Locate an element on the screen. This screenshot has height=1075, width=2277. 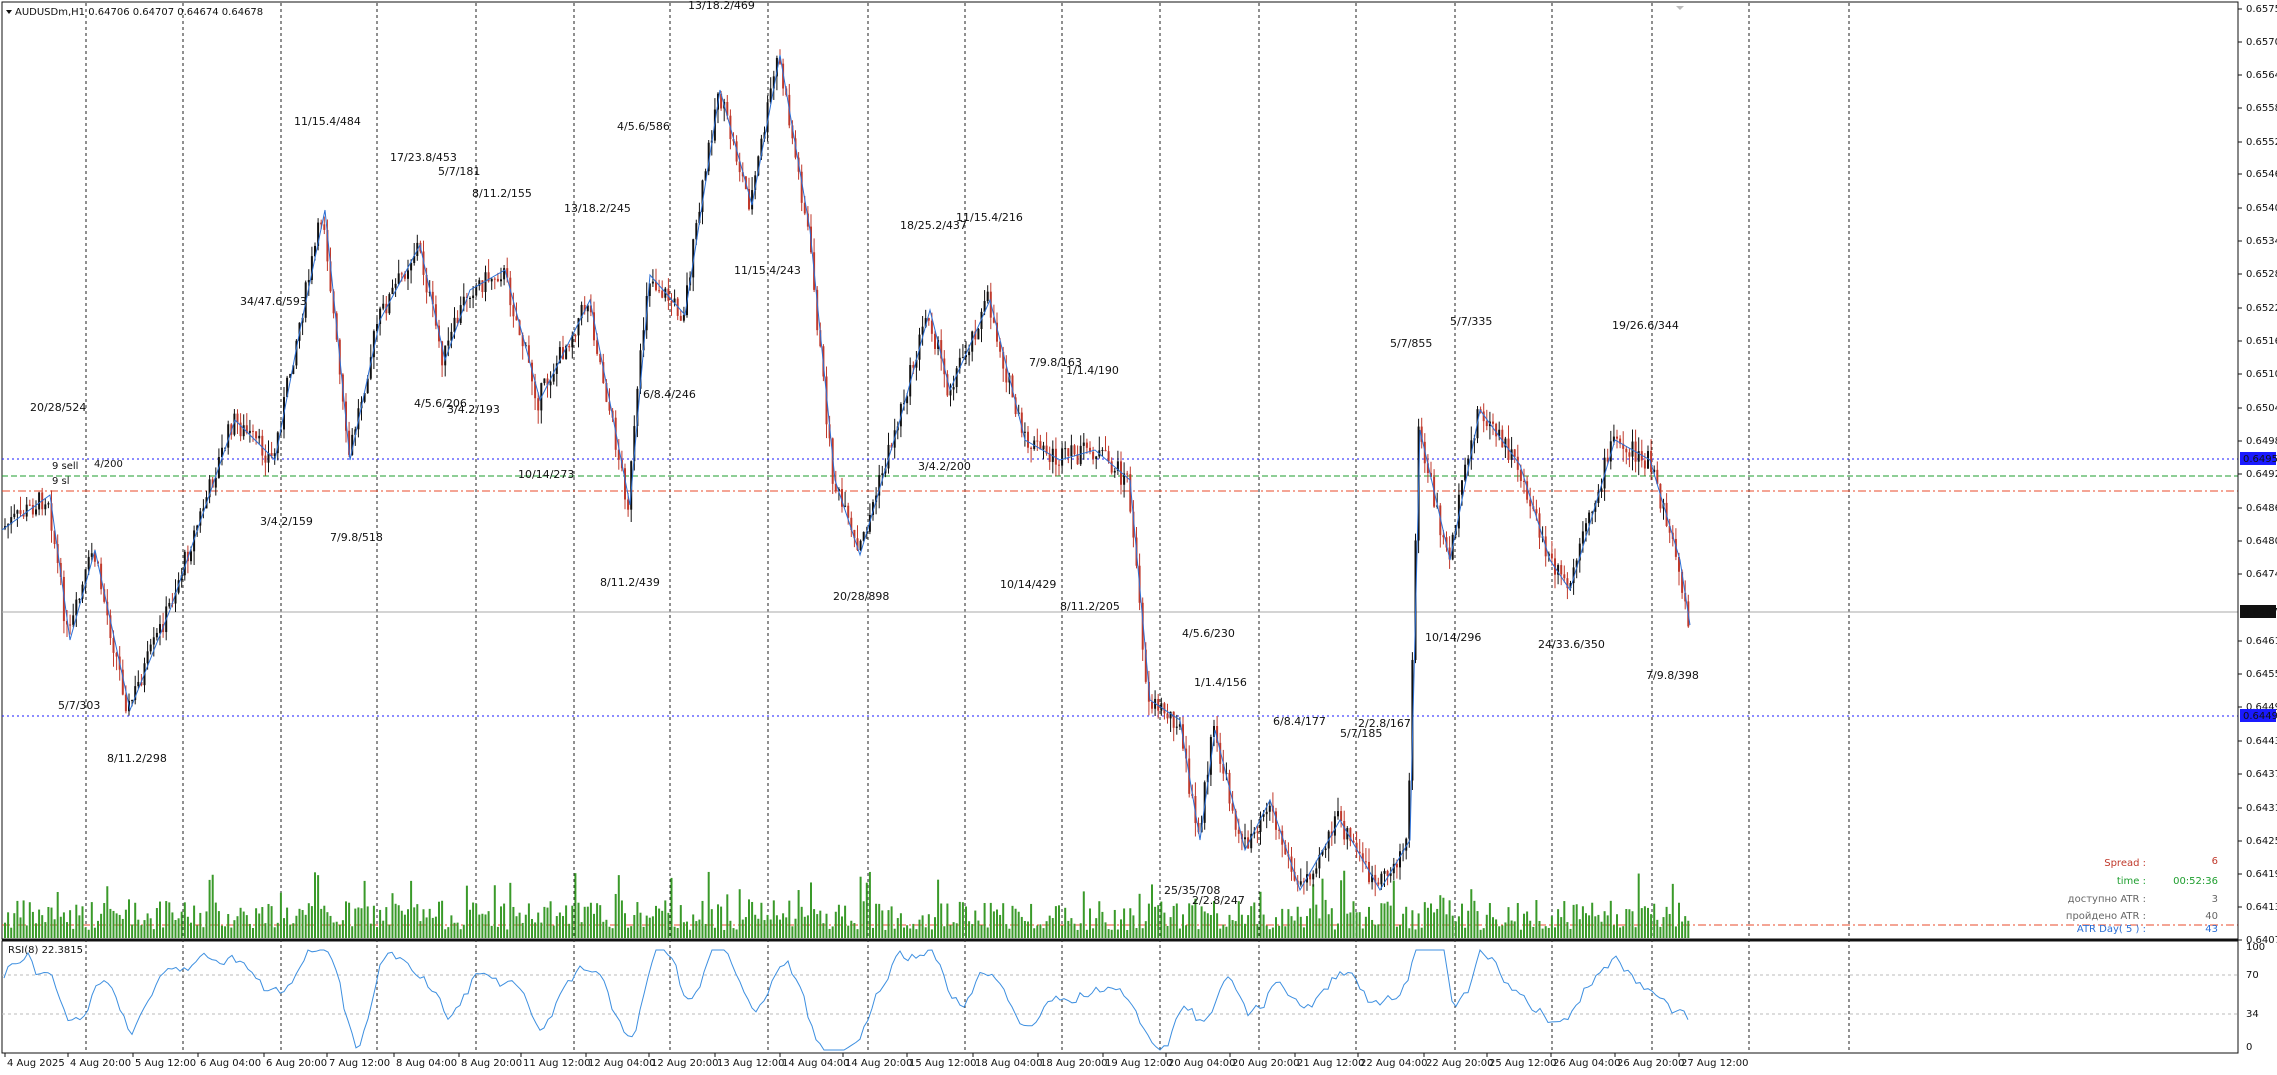
price-tick-label: 0.64315 is located at coordinates (2261, 808).